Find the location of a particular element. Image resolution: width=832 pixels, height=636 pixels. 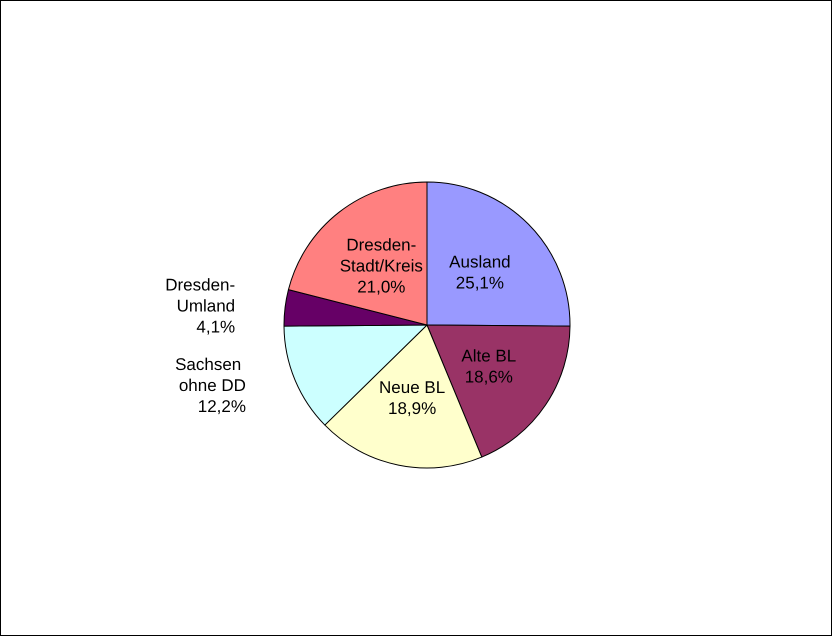

data-label: 25,1% is located at coordinates (480, 283).